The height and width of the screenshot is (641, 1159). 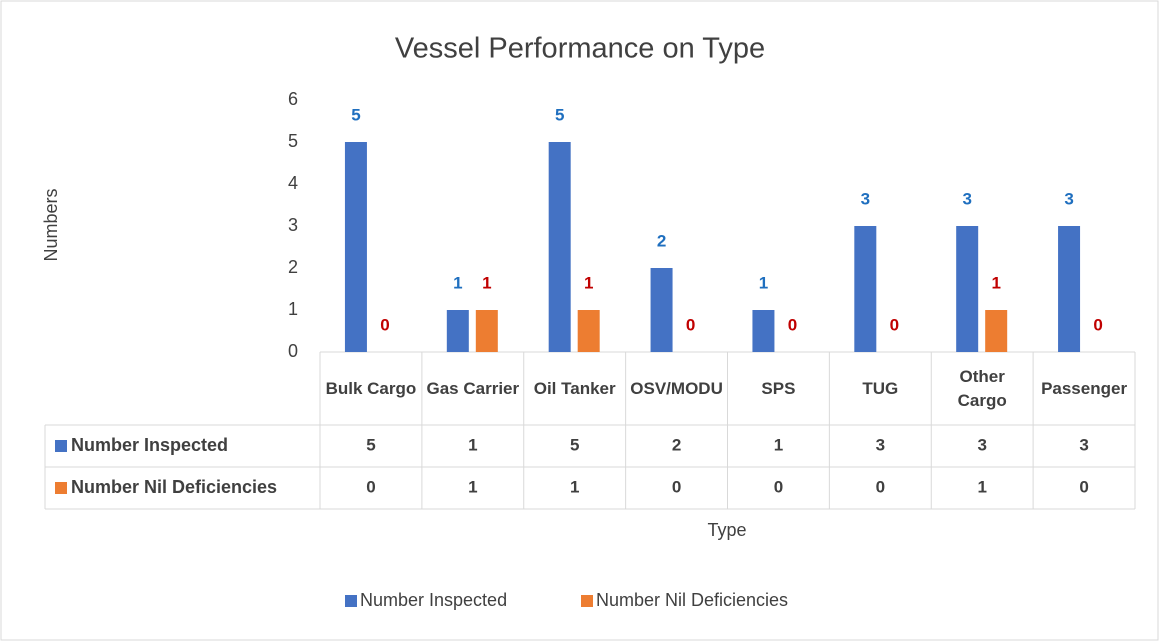 What do you see at coordinates (149, 445) in the screenshot?
I see `table-row-label: Number Inspected` at bounding box center [149, 445].